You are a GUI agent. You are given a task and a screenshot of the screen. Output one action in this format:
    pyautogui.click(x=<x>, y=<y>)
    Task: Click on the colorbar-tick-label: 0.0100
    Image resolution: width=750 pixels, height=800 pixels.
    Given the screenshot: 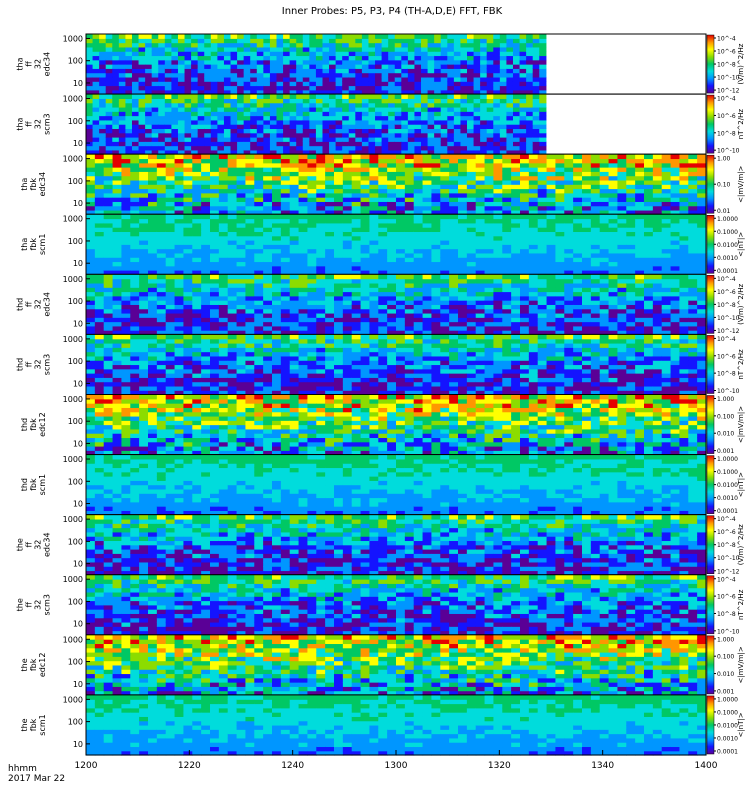 What is the action you would take?
    pyautogui.click(x=727, y=245)
    